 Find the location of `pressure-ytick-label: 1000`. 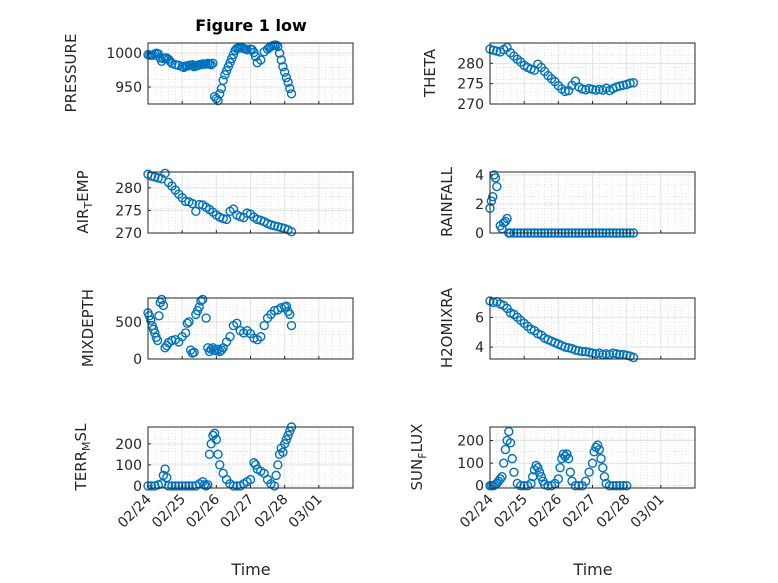

pressure-ytick-label: 1000 is located at coordinates (124, 54).